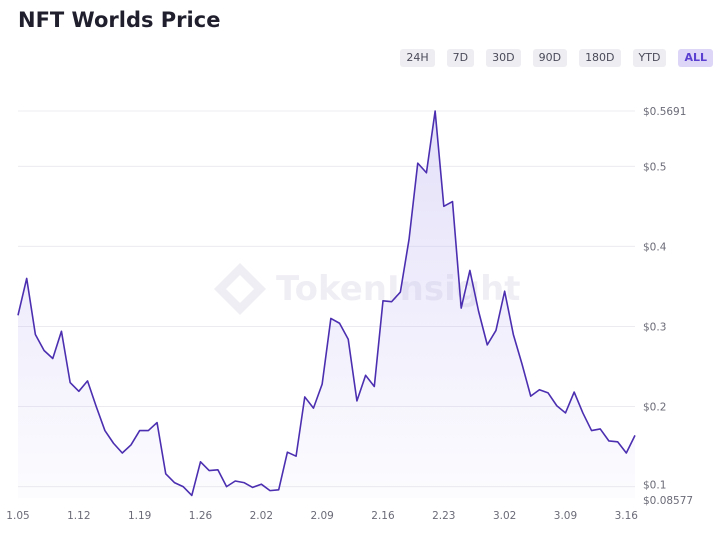 The image size is (717, 544). Describe the element at coordinates (654, 167) in the screenshot. I see `y-tick-label: $0.5` at that location.